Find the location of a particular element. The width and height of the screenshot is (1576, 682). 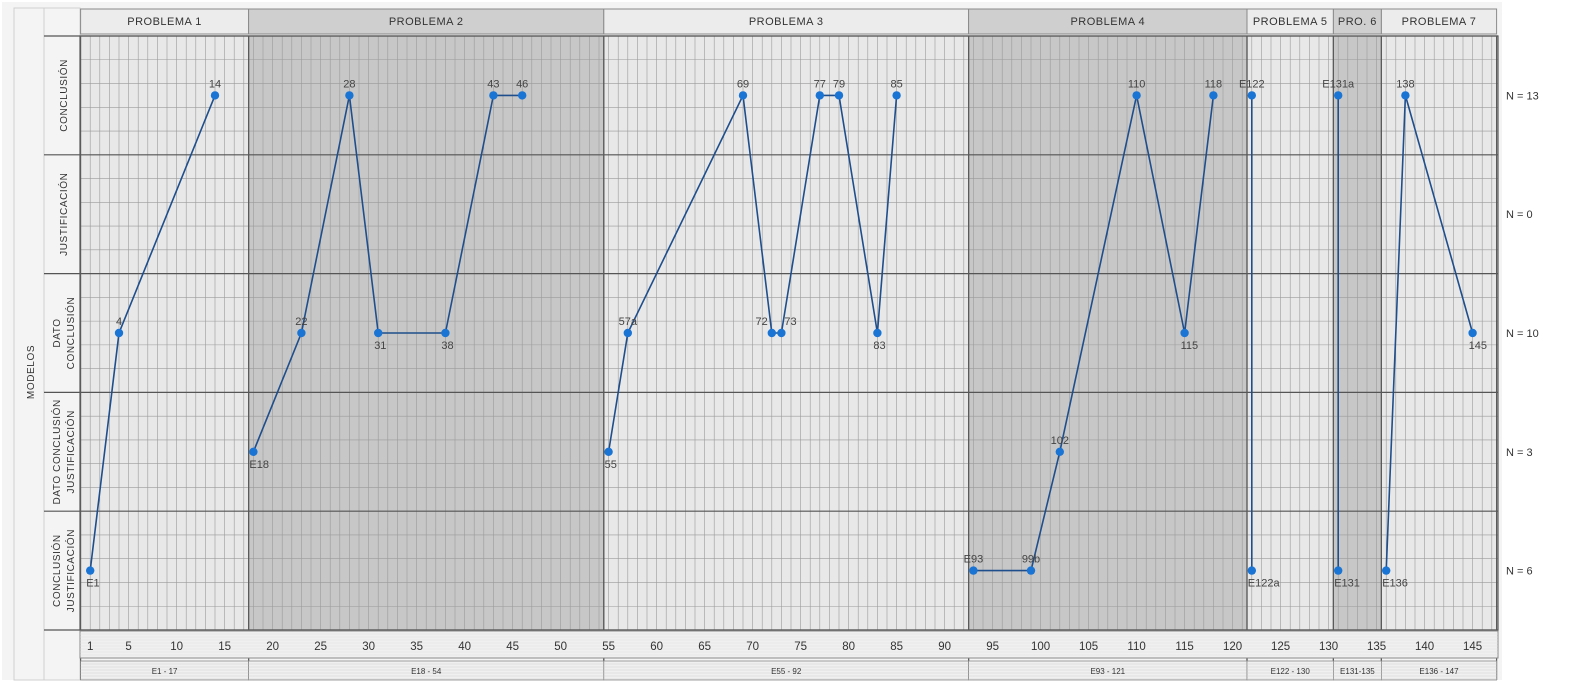

x-tick-label: 55 is located at coordinates (608, 647).